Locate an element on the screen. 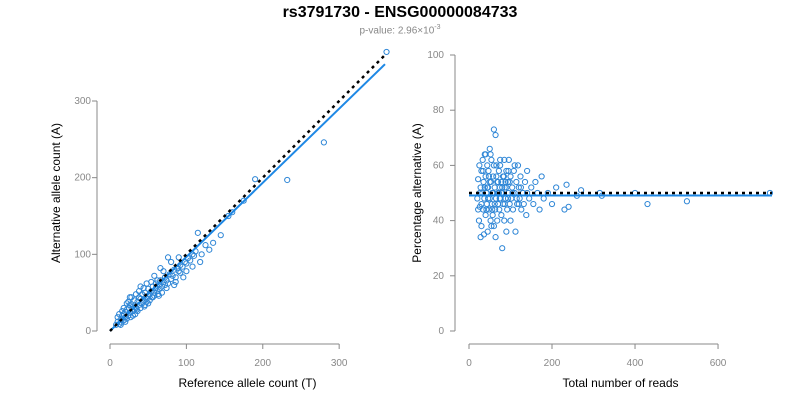  plot-2-x-tick-label: 0 is located at coordinates (469, 363).